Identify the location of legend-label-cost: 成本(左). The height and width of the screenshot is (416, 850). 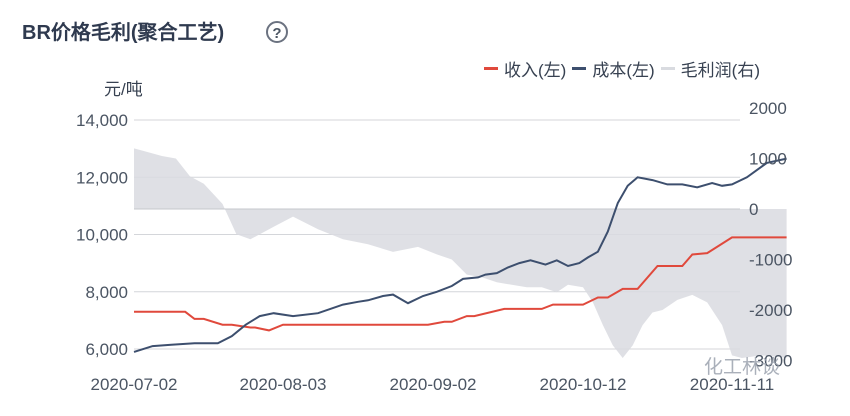
(623, 70).